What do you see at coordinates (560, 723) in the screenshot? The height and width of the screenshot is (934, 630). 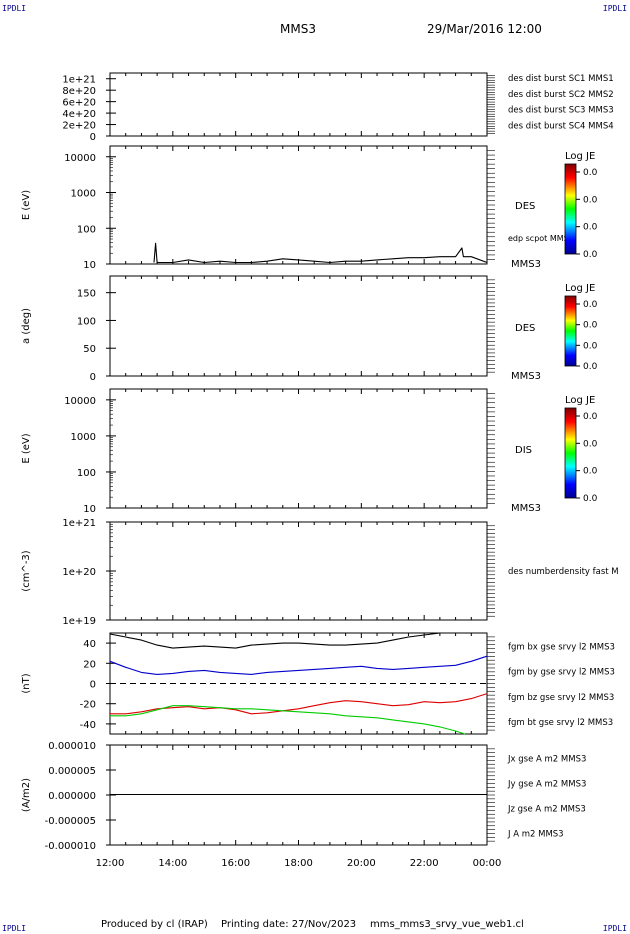 I see `legend-entry: fgm bt gse srvy l2 MMS3` at bounding box center [560, 723].